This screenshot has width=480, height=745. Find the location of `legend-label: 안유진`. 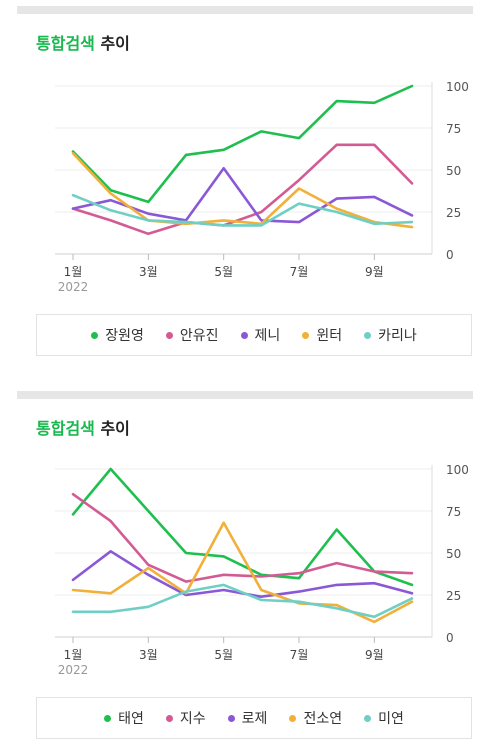

legend-label: 안유진 is located at coordinates (199, 336).